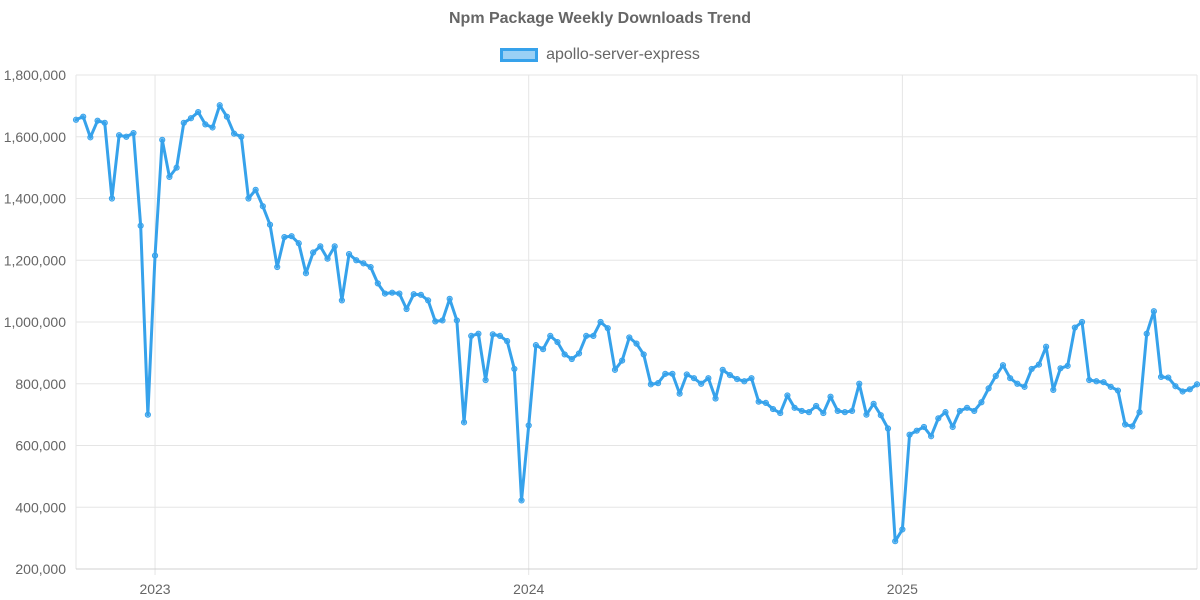 Image resolution: width=1200 pixels, height=600 pixels. What do you see at coordinates (40, 569) in the screenshot?
I see `y-tick-label: 200,000` at bounding box center [40, 569].